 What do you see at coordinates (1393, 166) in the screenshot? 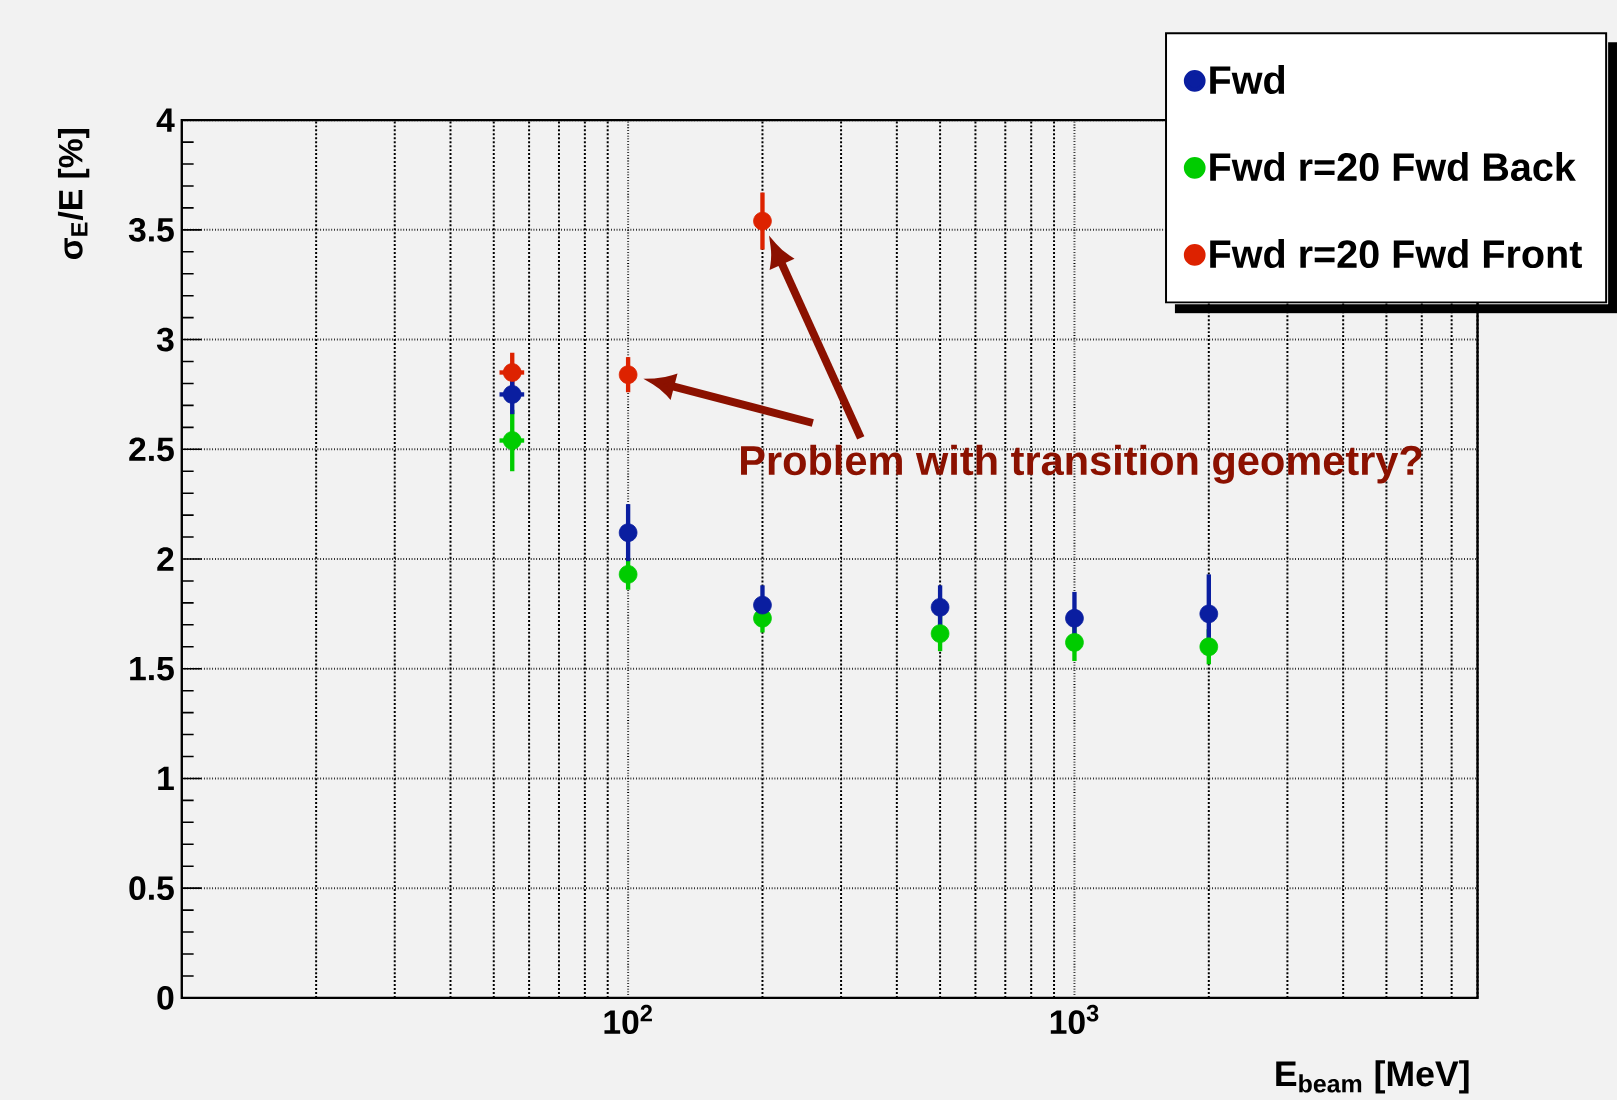
I see `legend-label: Fwd r=20 Fwd Back` at bounding box center [1393, 166].